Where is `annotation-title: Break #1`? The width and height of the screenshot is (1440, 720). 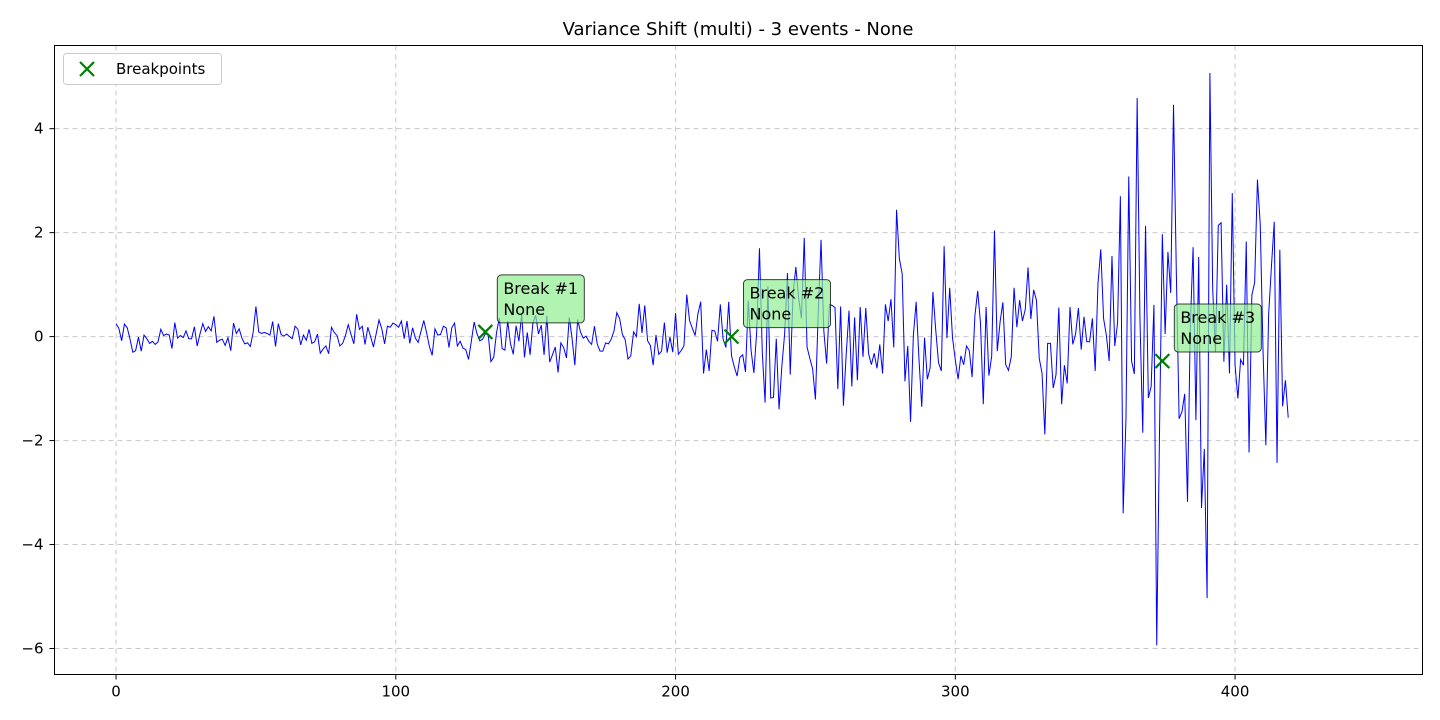
annotation-title: Break #1 is located at coordinates (540, 288).